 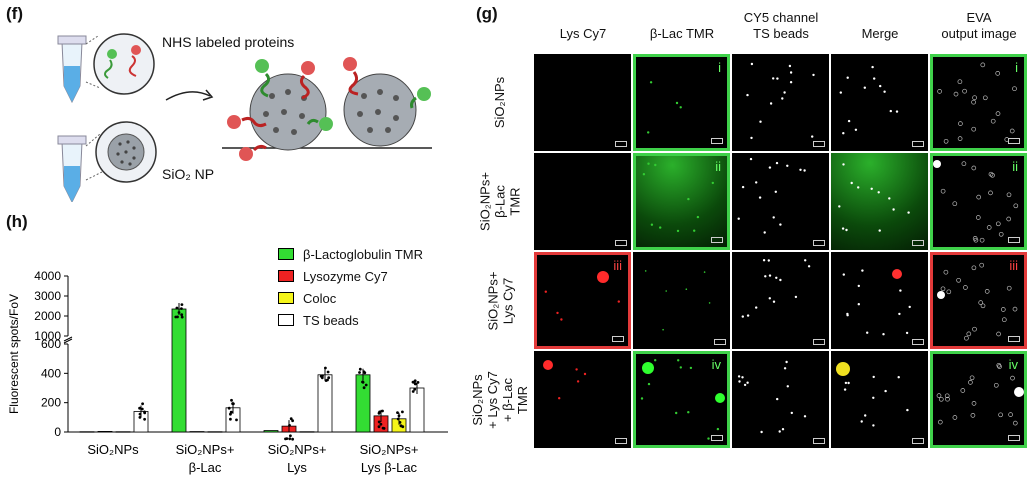 What do you see at coordinates (124, 64) in the screenshot?
I see `protein-zoom-circle` at bounding box center [124, 64].